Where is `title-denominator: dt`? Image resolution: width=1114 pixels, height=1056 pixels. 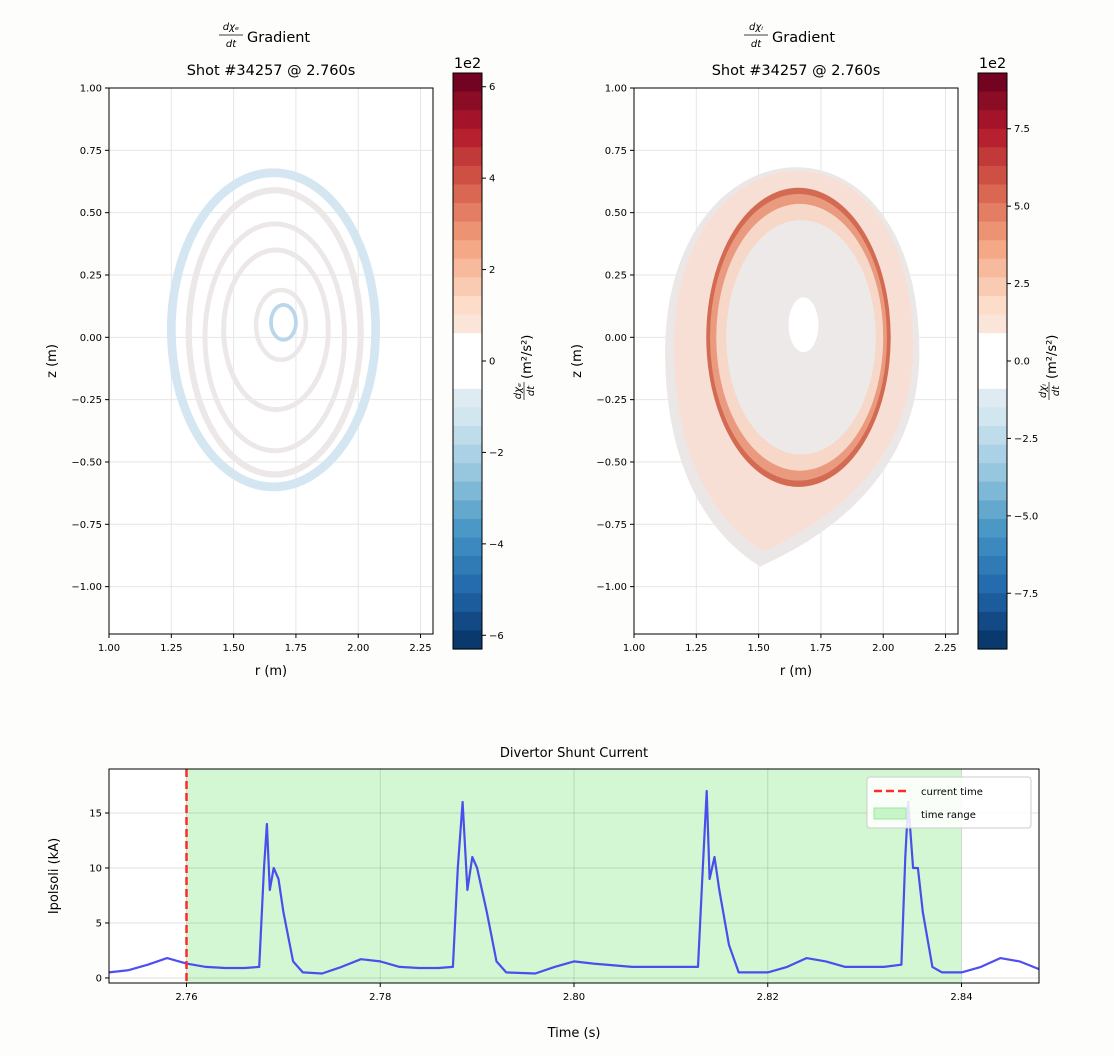
title-denominator: dt is located at coordinates (756, 44).